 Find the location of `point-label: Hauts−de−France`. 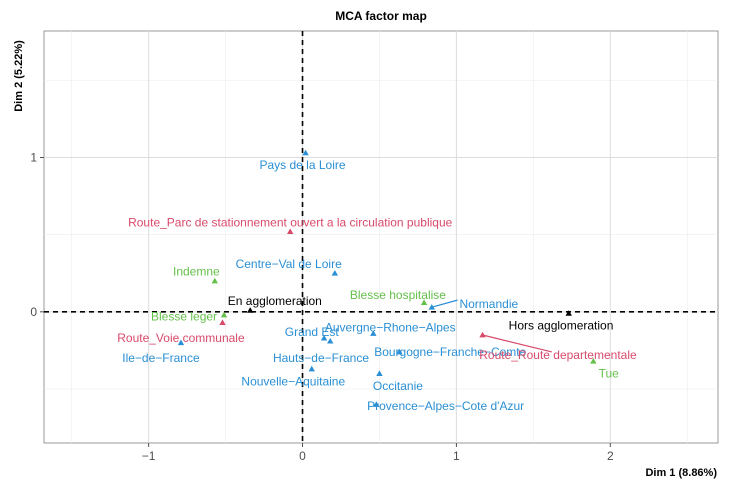

point-label: Hauts−de−France is located at coordinates (321, 358).